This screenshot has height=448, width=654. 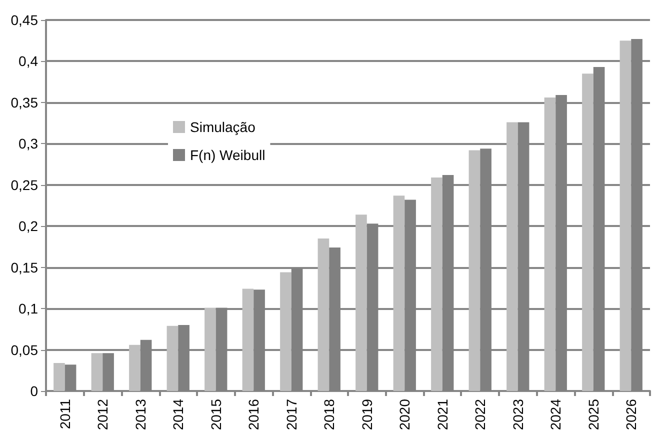 What do you see at coordinates (223, 127) in the screenshot?
I see `legend-label: Simulação` at bounding box center [223, 127].